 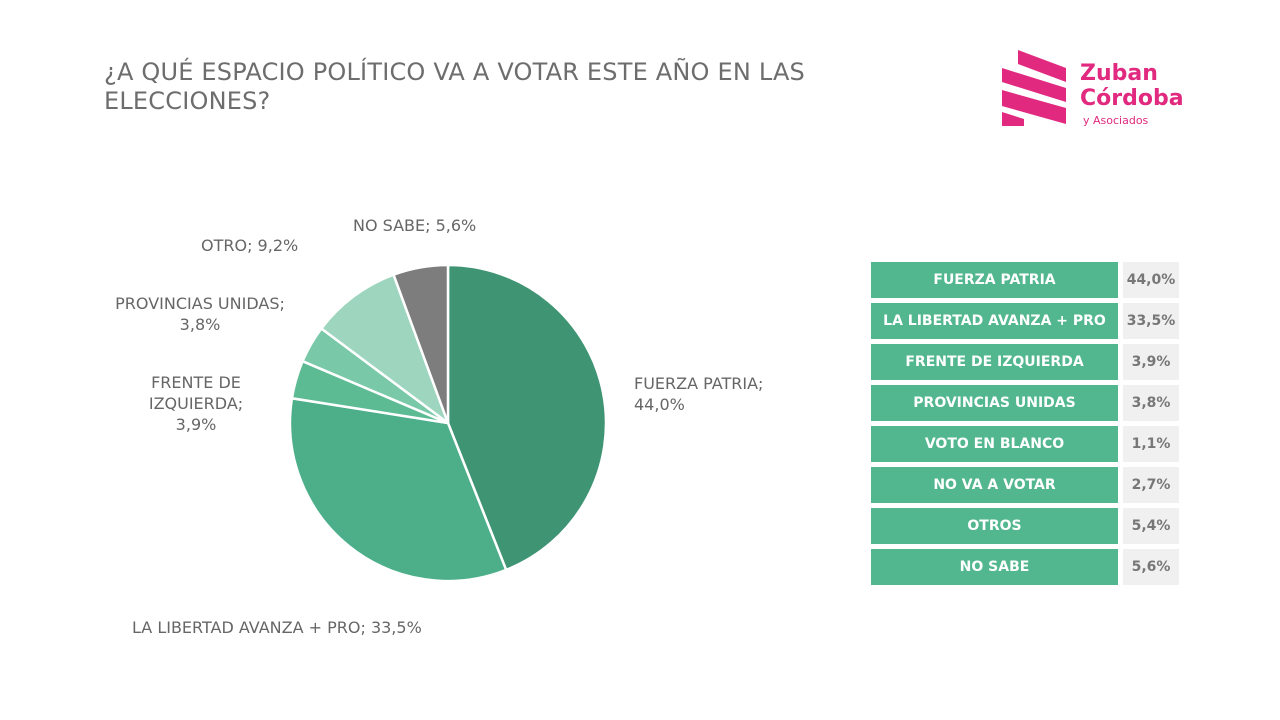 I want to click on label-provincias-unidas: PROVINCIAS UNIDAS; 3,8%, so click(x=200, y=314).